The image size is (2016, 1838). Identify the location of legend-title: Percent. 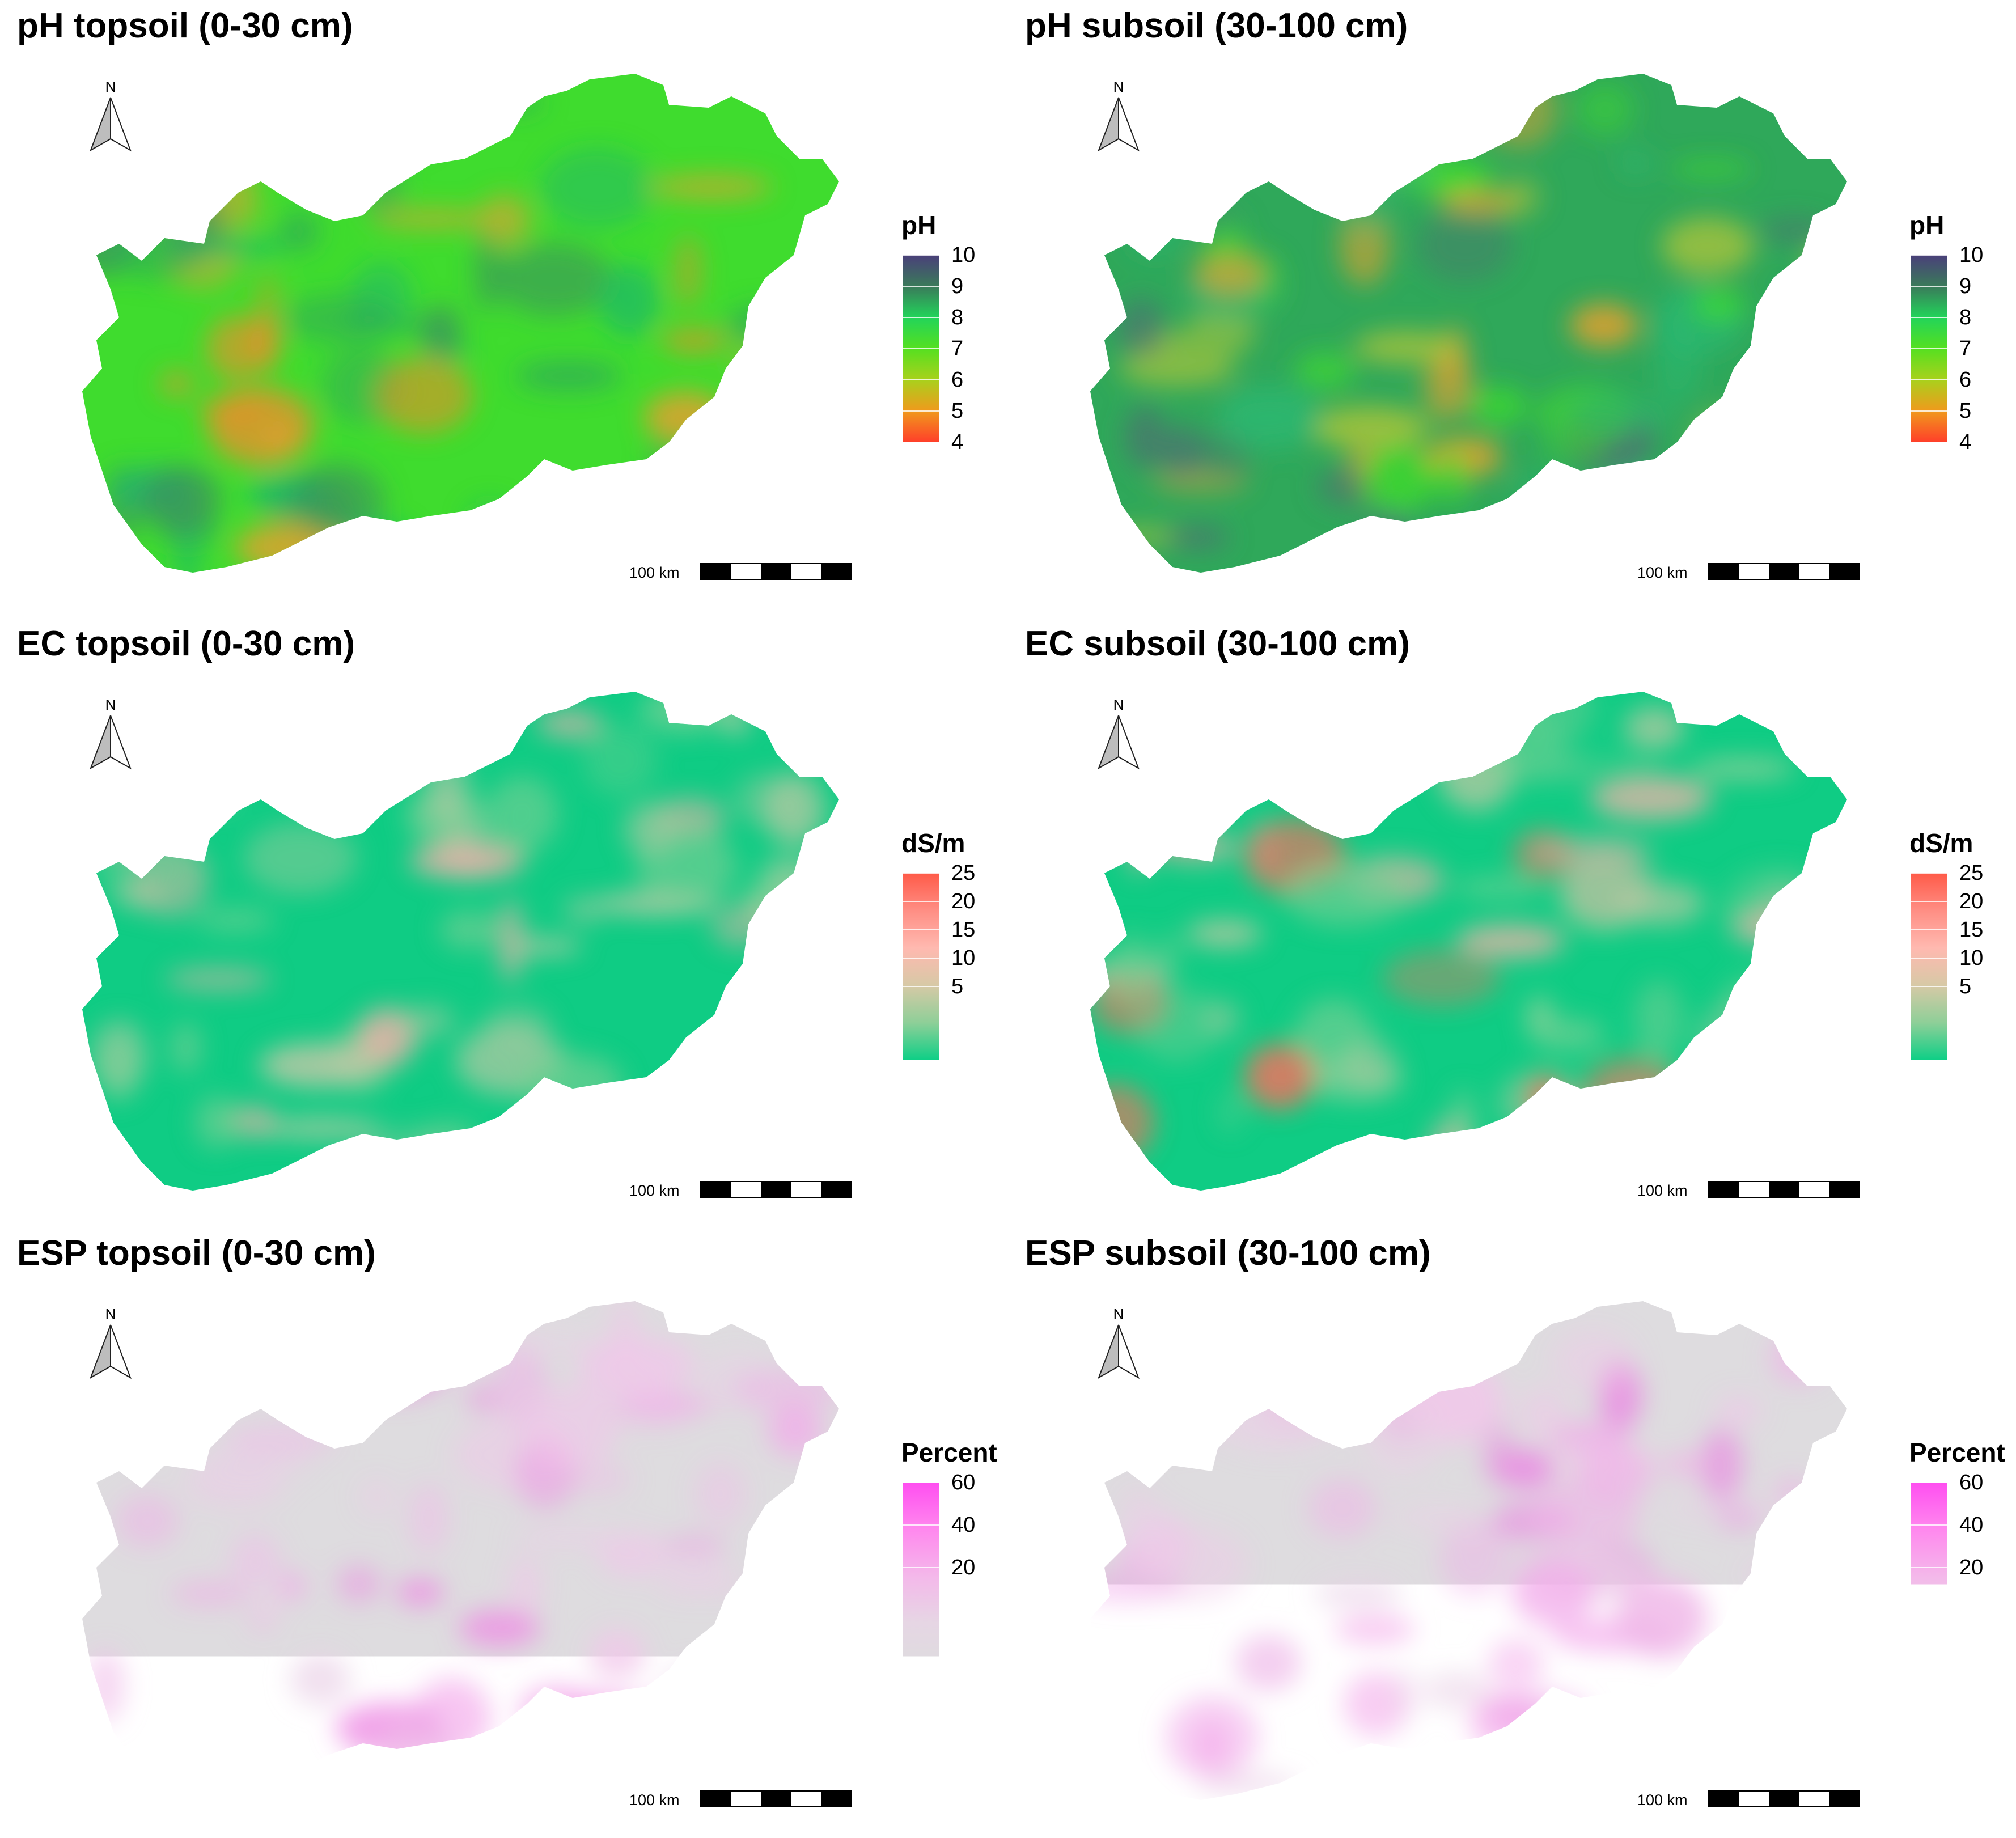
(949, 1452).